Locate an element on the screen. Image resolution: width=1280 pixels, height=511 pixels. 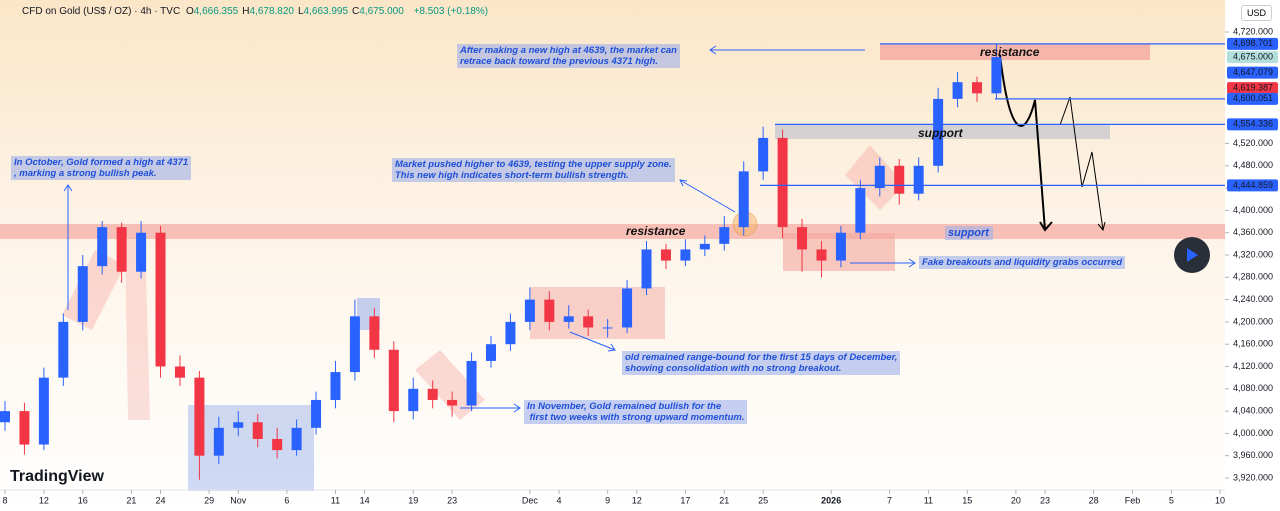
x-tick-label: 29 is located at coordinates (209, 500).